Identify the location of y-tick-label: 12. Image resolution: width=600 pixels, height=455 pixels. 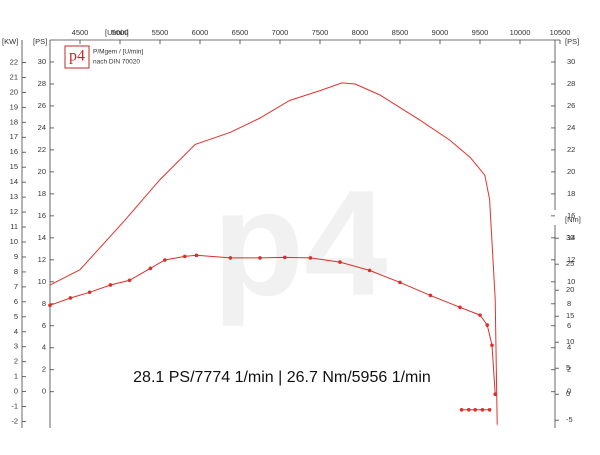
(42, 259).